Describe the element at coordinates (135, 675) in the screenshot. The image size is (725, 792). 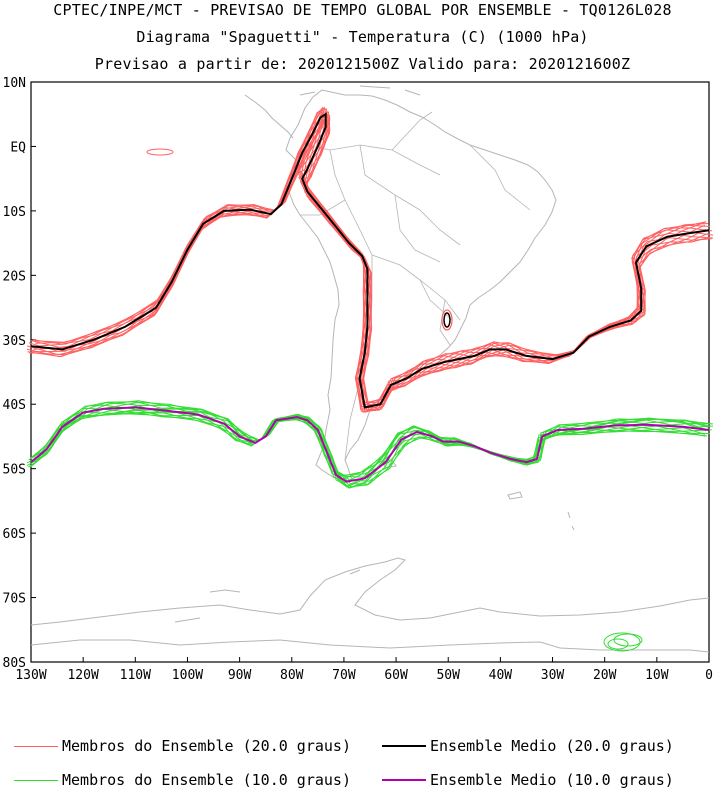
I see `lon-label: 110W` at that location.